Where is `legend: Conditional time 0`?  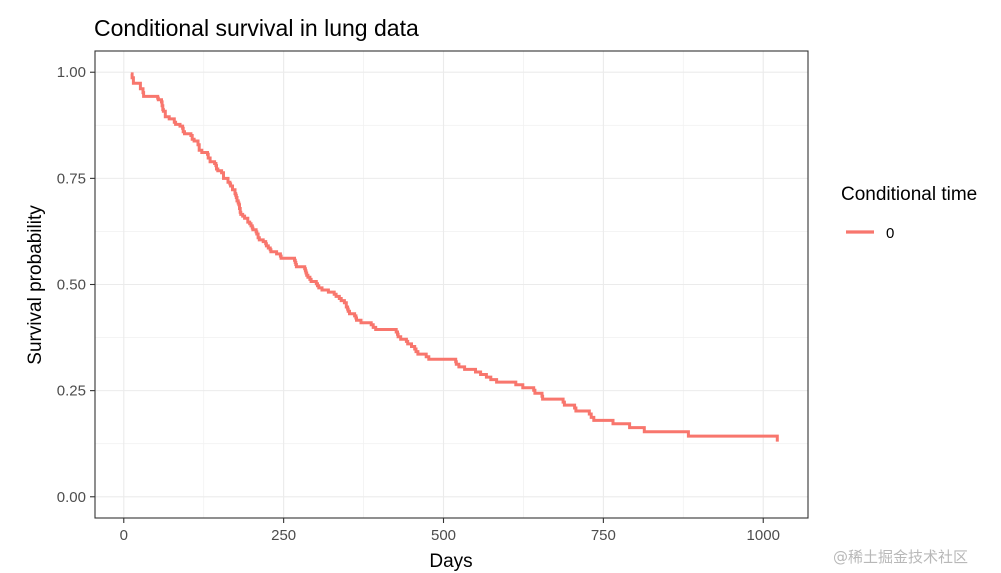
legend: Conditional time 0 is located at coordinates (909, 213).